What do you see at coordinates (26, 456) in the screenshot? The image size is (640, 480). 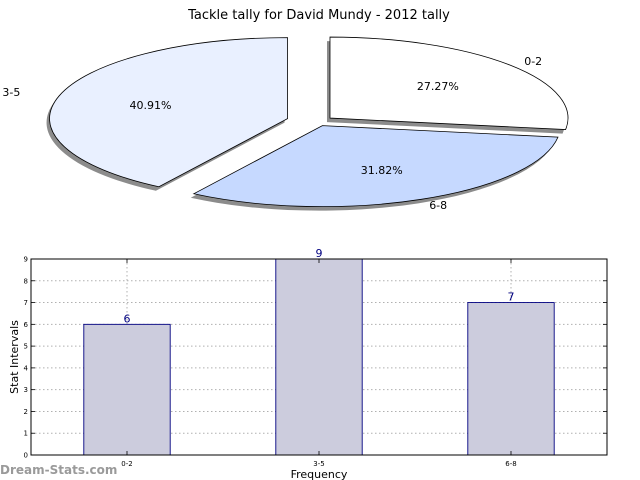 I see `y-tick-label: 0` at bounding box center [26, 456].